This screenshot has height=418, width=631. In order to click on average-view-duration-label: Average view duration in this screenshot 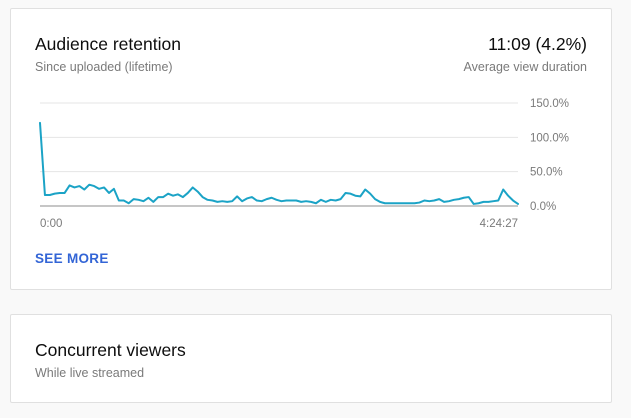, I will do `click(525, 67)`.